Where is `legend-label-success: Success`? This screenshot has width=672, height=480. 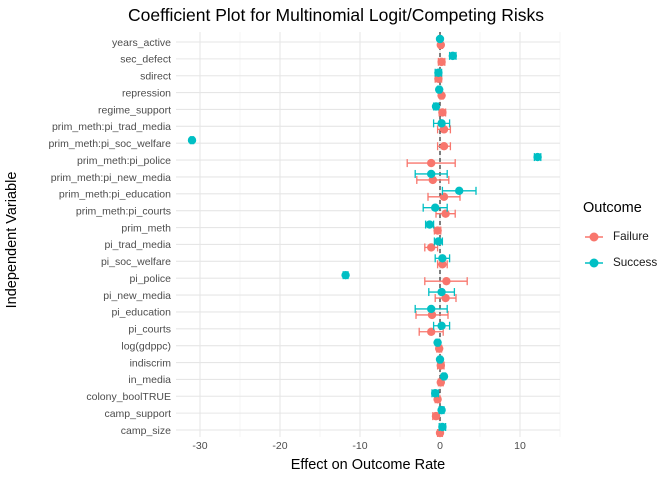 legend-label-success: Success is located at coordinates (635, 262).